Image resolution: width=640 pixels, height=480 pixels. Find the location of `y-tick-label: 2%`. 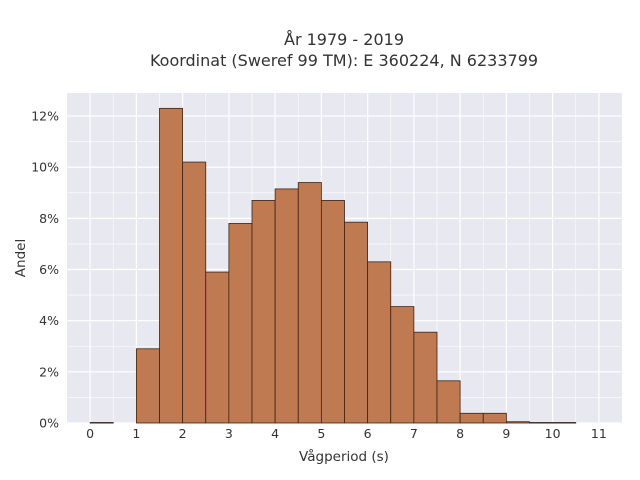

y-tick-label: 2% is located at coordinates (49, 371).